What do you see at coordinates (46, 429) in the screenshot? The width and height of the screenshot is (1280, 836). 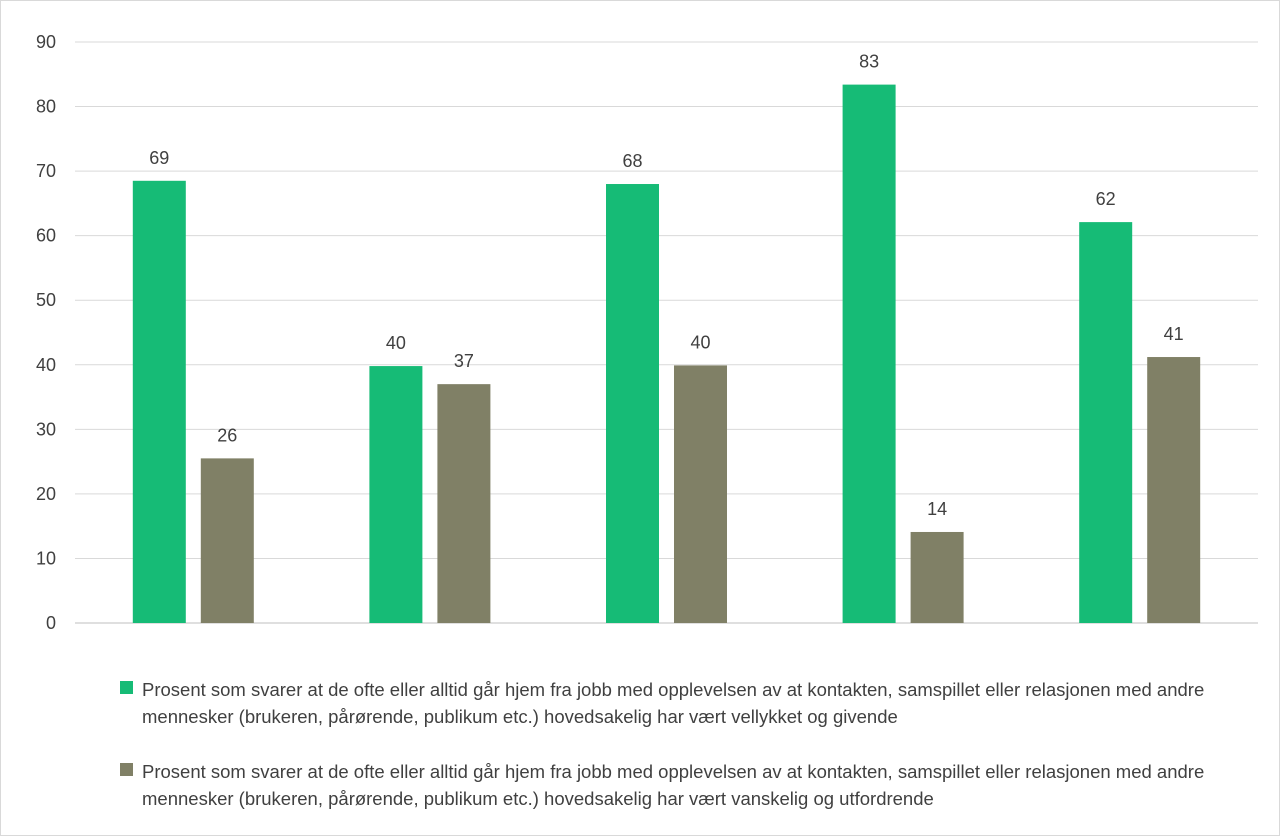 I see `y-tick-label: 30` at bounding box center [46, 429].